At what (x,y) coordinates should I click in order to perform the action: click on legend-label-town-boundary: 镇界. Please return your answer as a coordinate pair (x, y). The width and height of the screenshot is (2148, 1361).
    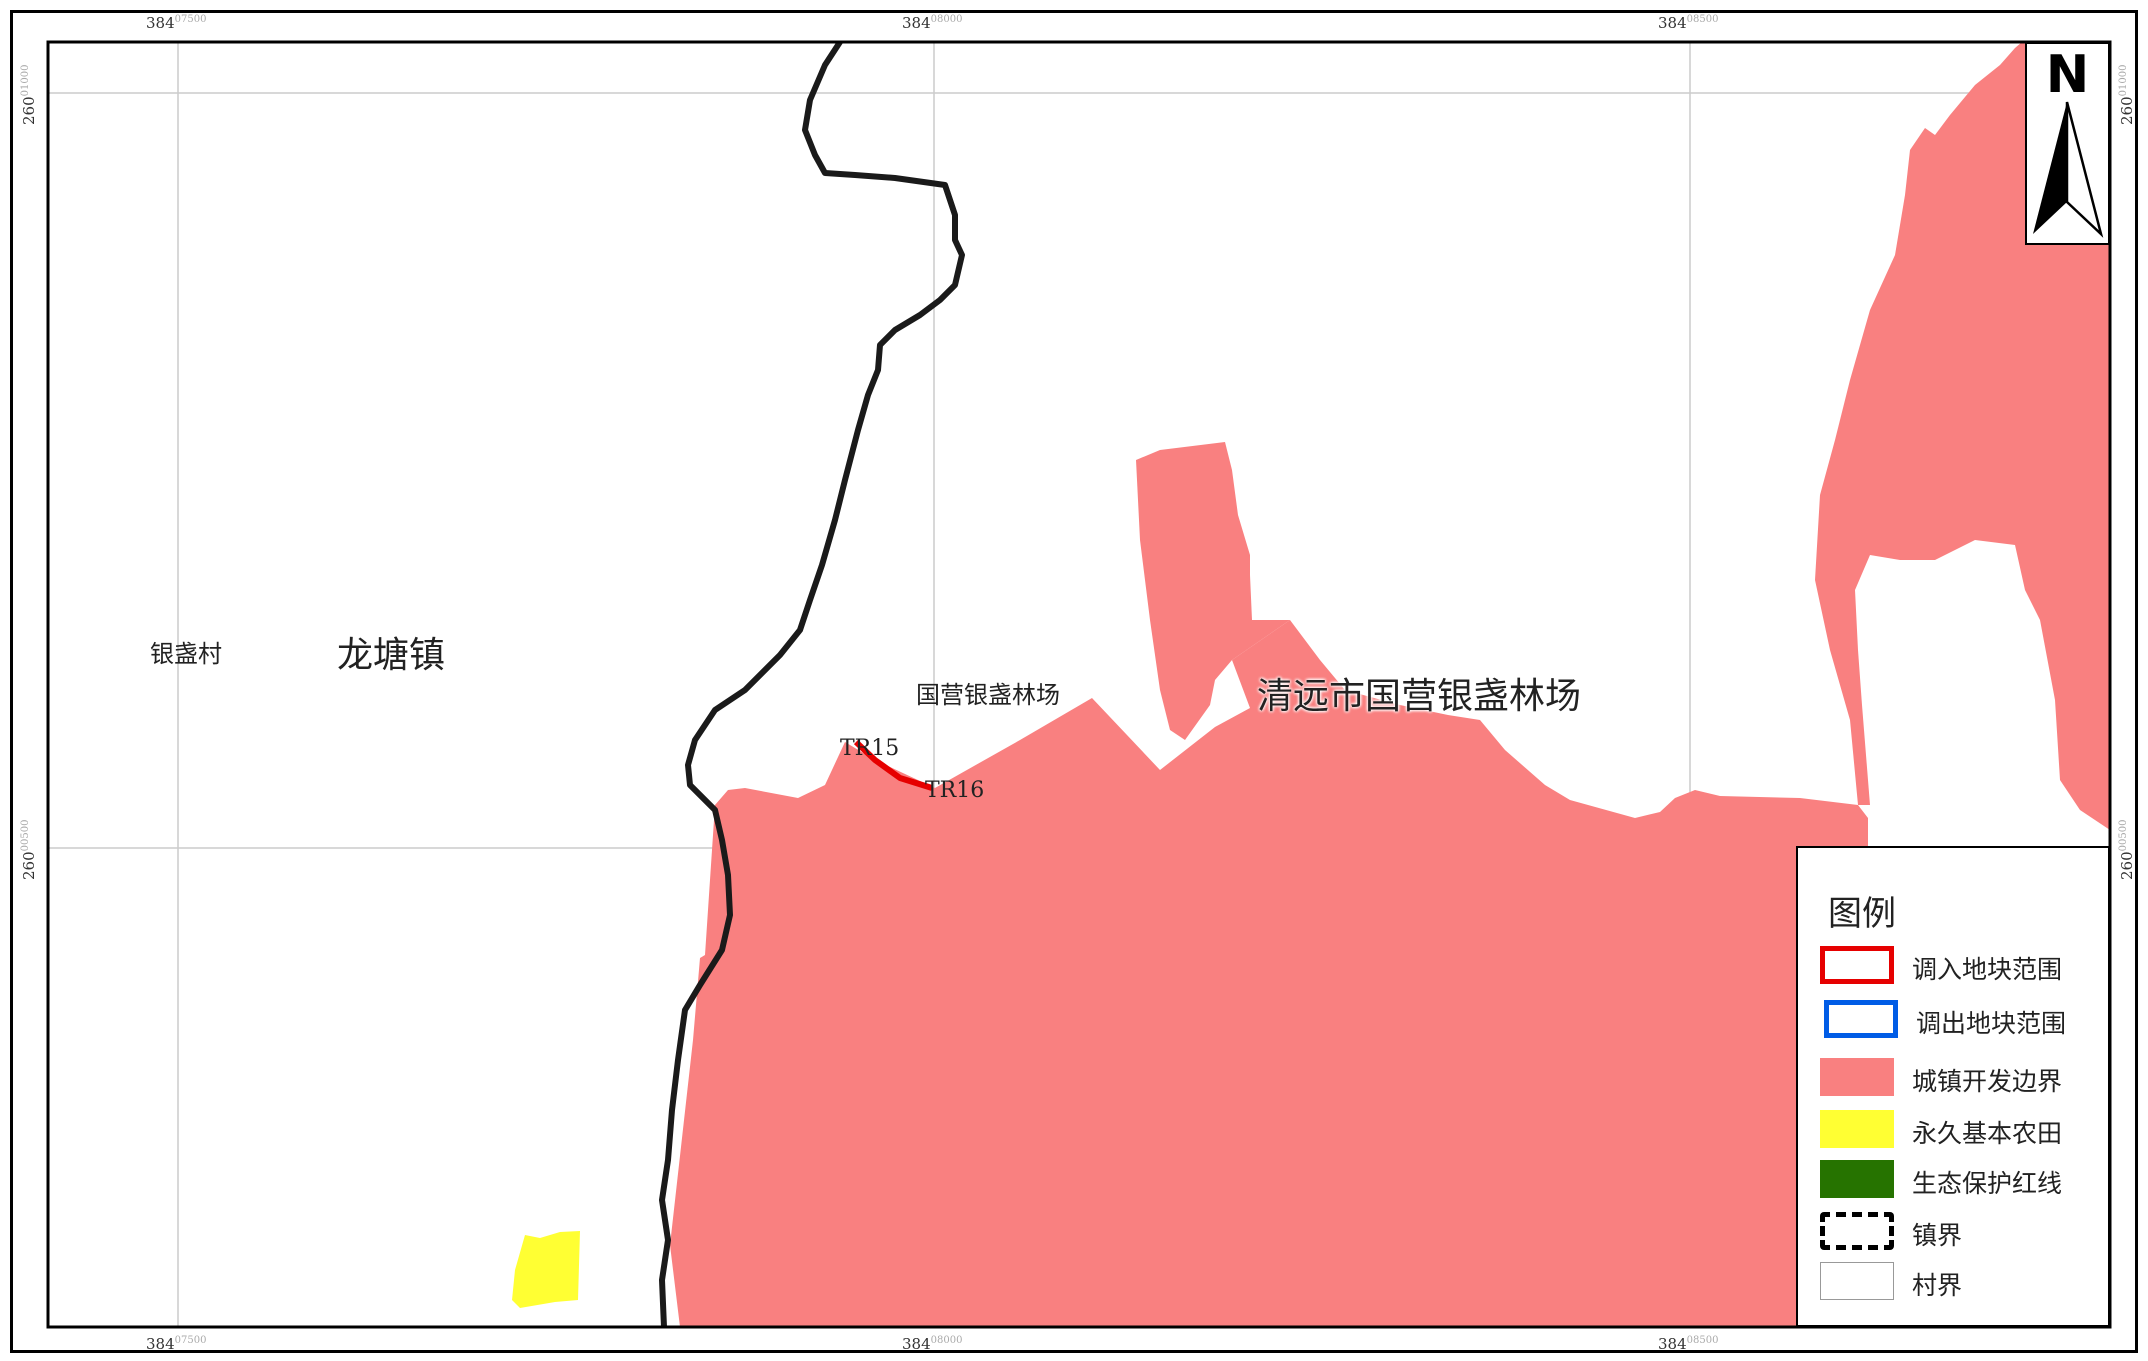
    Looking at the image, I should click on (1937, 1235).